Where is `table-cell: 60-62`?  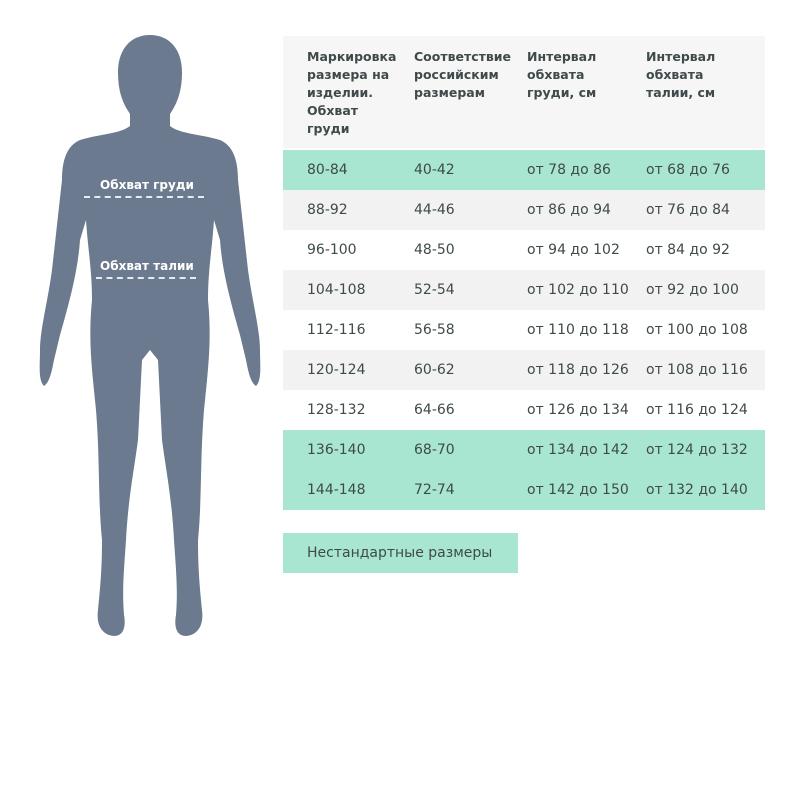 table-cell: 60-62 is located at coordinates (434, 370).